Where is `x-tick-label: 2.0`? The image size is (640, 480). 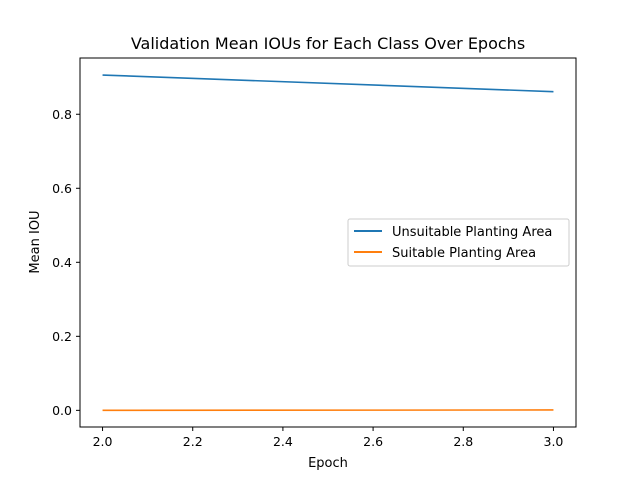 x-tick-label: 2.0 is located at coordinates (103, 441).